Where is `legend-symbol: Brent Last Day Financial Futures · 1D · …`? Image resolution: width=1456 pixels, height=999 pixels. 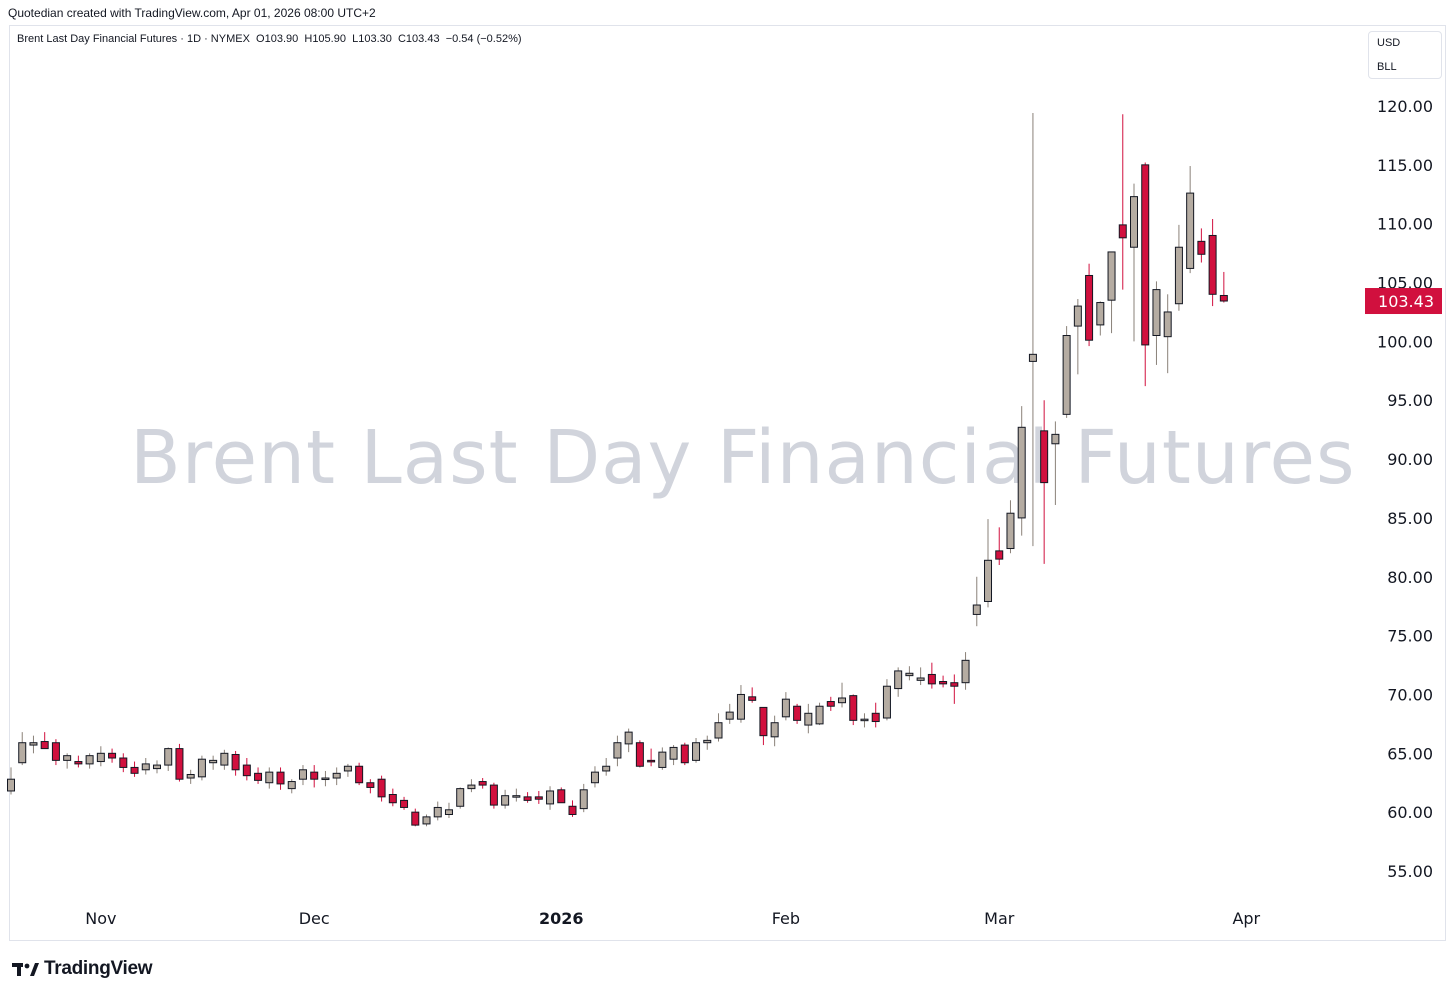 legend-symbol: Brent Last Day Financial Futures · 1D · … is located at coordinates (133, 39).